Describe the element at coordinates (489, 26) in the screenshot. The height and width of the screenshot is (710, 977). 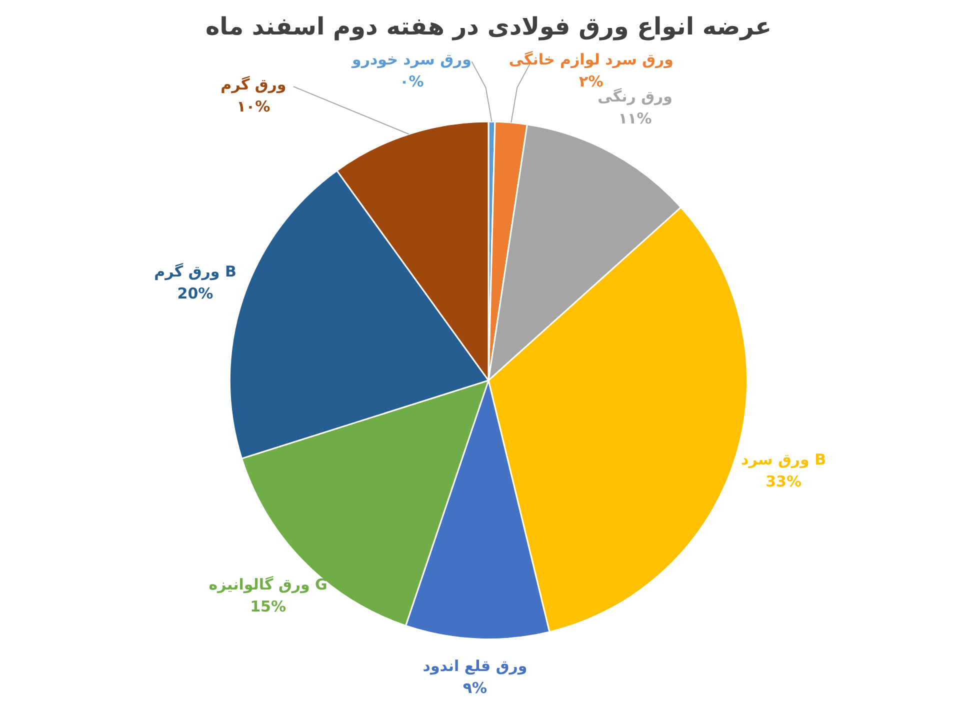
I see `chart-title: عرضه انواع ورق فولادی در هفته دوم اسفند ماه` at that location.